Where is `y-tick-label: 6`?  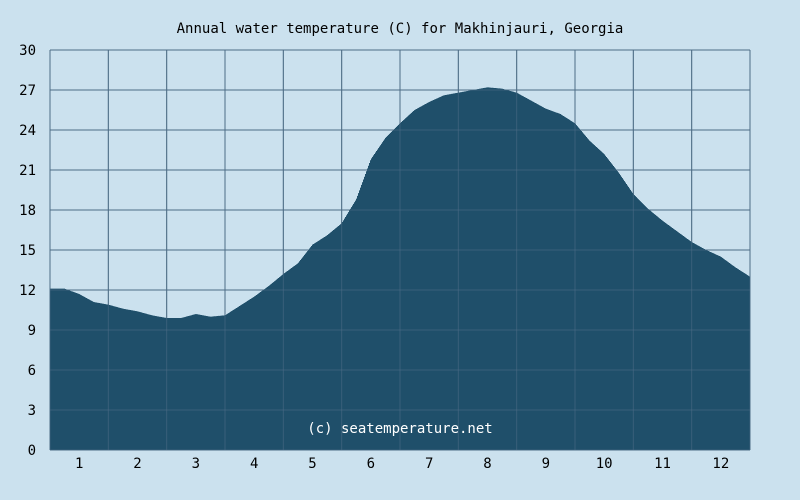 y-tick-label: 6 is located at coordinates (32, 371).